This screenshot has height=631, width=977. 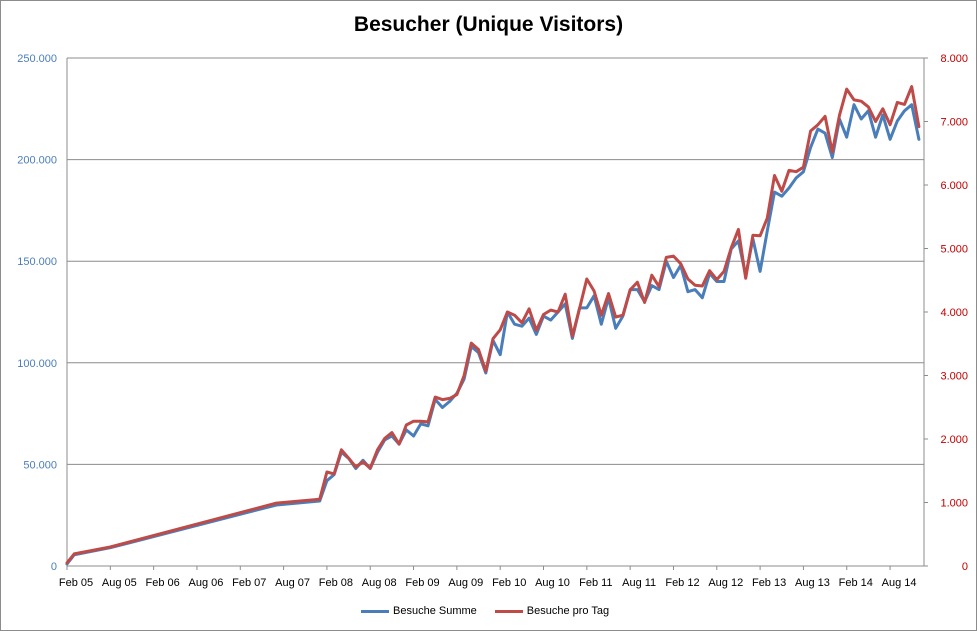 What do you see at coordinates (595, 583) in the screenshot?
I see `x-tick-label: Feb 11` at bounding box center [595, 583].